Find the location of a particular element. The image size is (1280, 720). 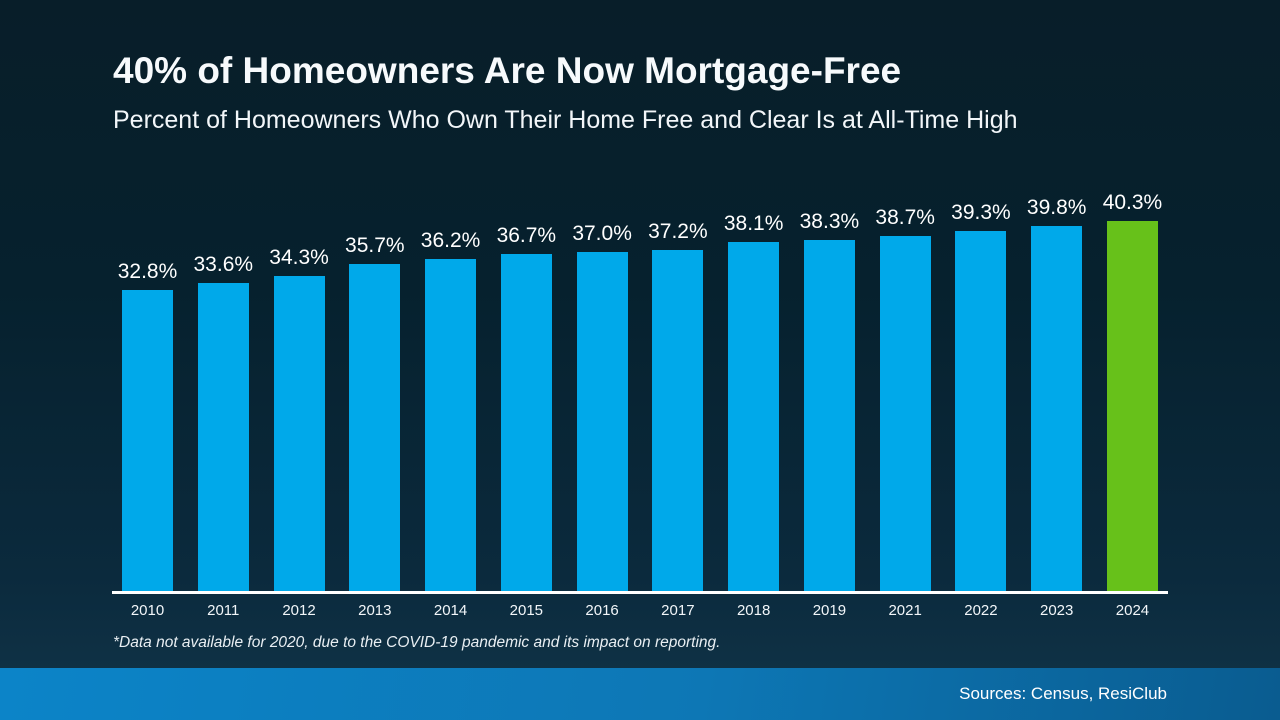

x-axis-label-2019: 2019 is located at coordinates (829, 610).